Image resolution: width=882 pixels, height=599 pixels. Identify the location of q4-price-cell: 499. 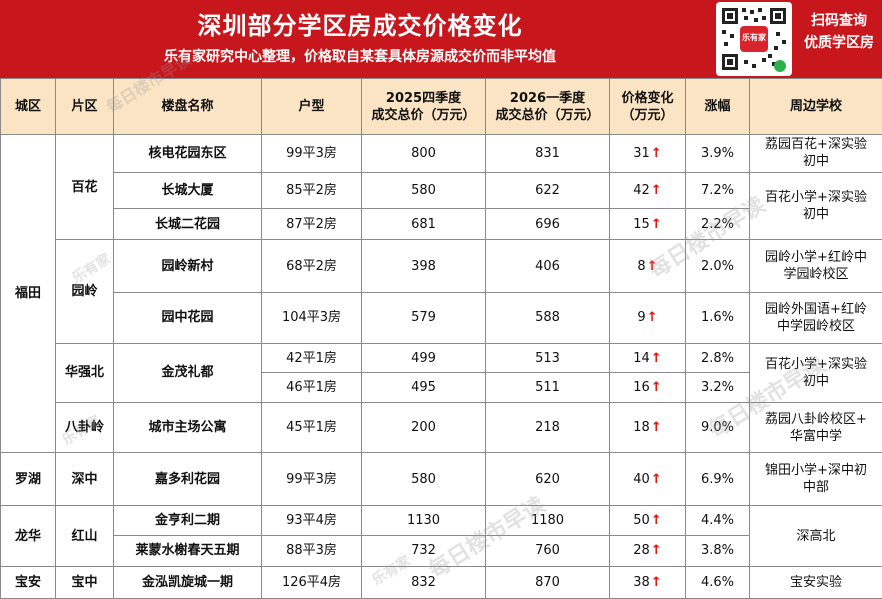
(423, 358).